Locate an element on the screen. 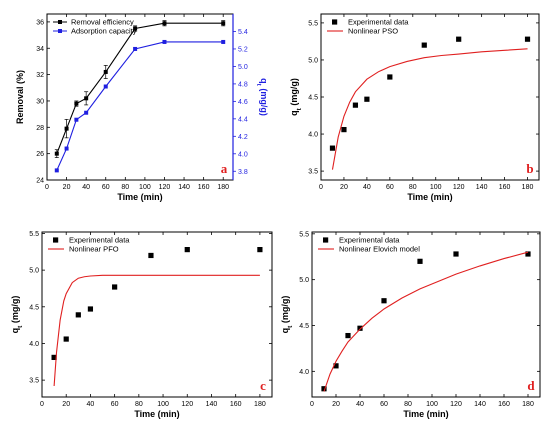  series-line is located at coordinates (140, 88).